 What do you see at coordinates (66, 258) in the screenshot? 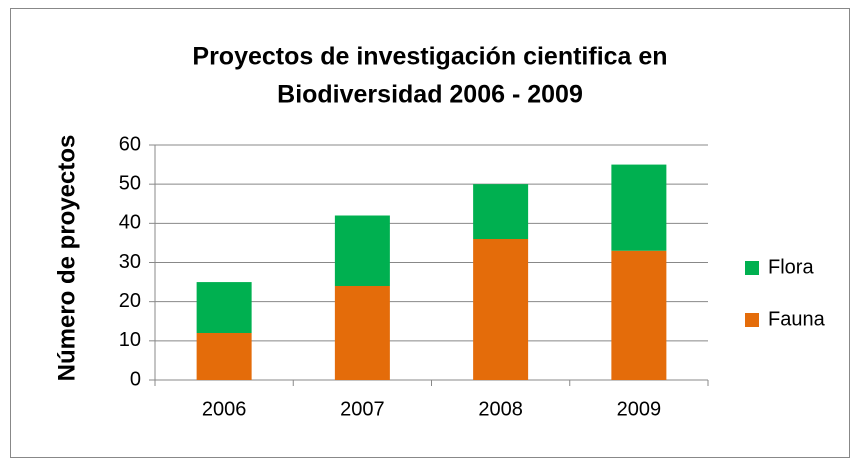
I see `y-axis-label: Número de proyectos` at bounding box center [66, 258].